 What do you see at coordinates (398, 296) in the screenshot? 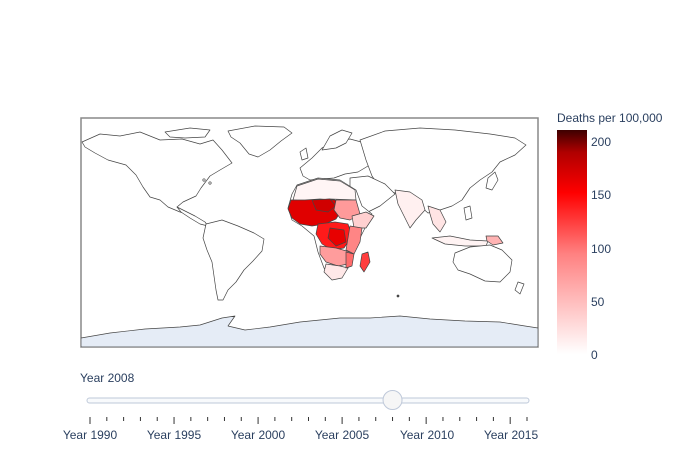
I see `island-dot` at bounding box center [398, 296].